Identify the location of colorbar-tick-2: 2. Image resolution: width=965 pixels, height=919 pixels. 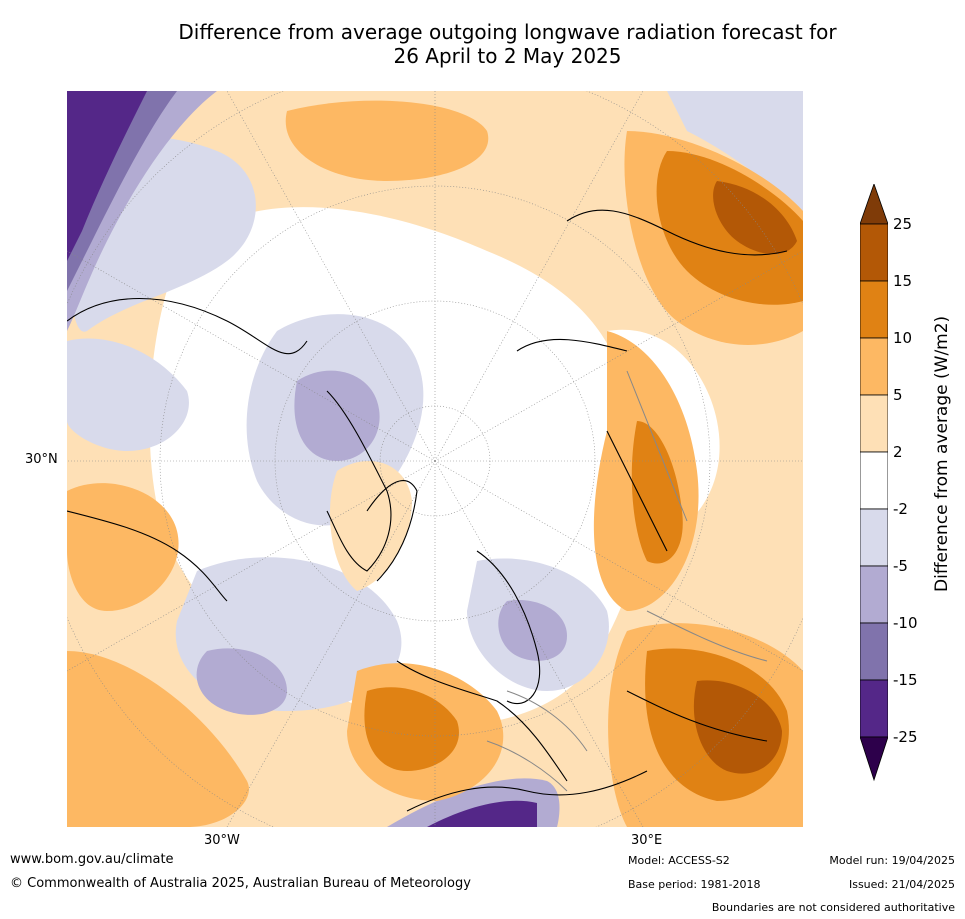
(898, 452).